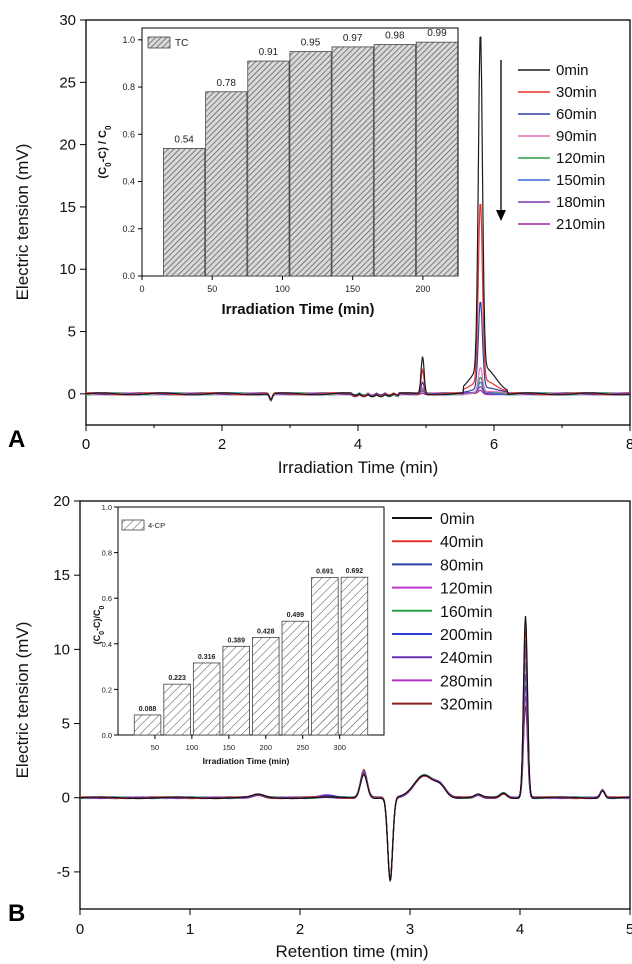  I want to click on panel-a-inset-legend-label: TC, so click(181, 43).